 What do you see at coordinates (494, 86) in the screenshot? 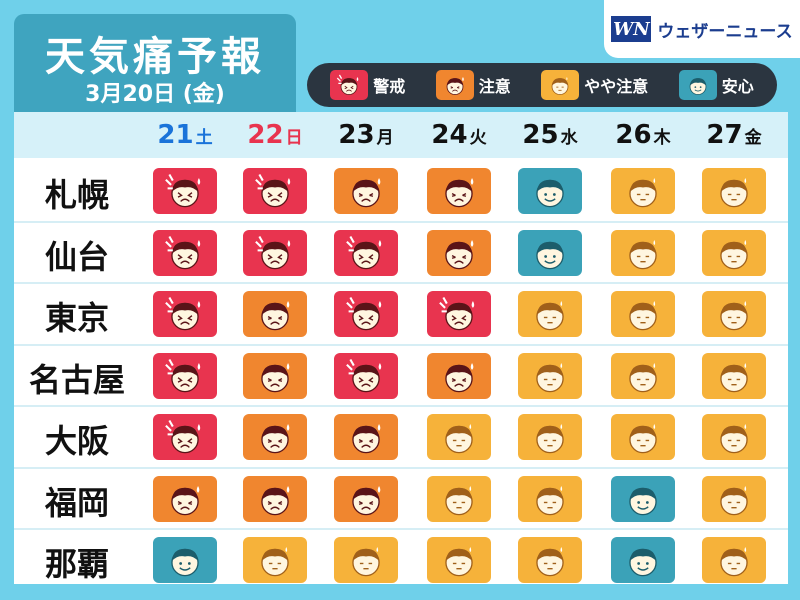
I see `legend-label: 注意` at bounding box center [494, 86].